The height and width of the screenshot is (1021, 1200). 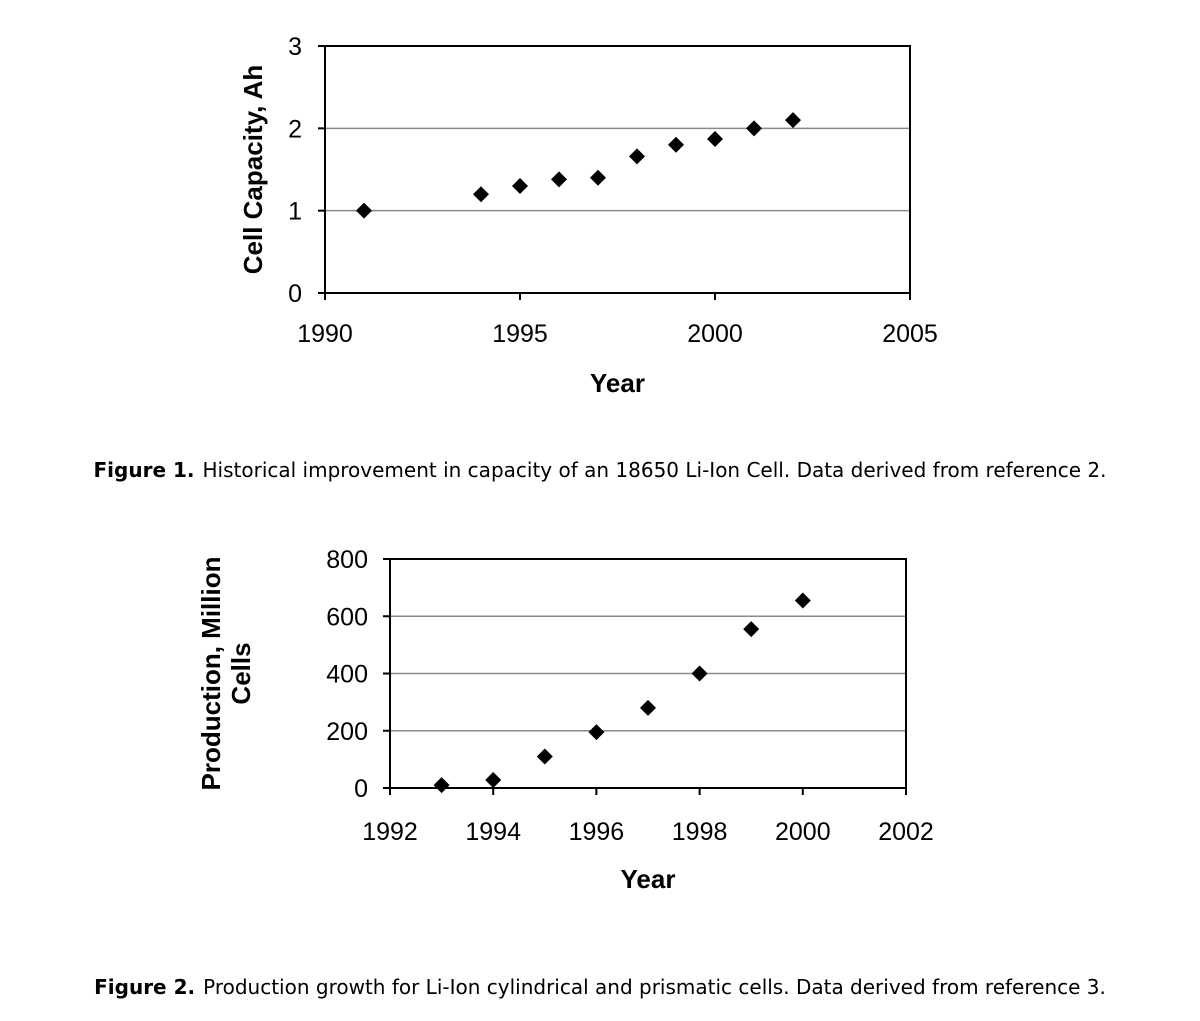 I want to click on x-tick-label: 2002, so click(x=906, y=832).